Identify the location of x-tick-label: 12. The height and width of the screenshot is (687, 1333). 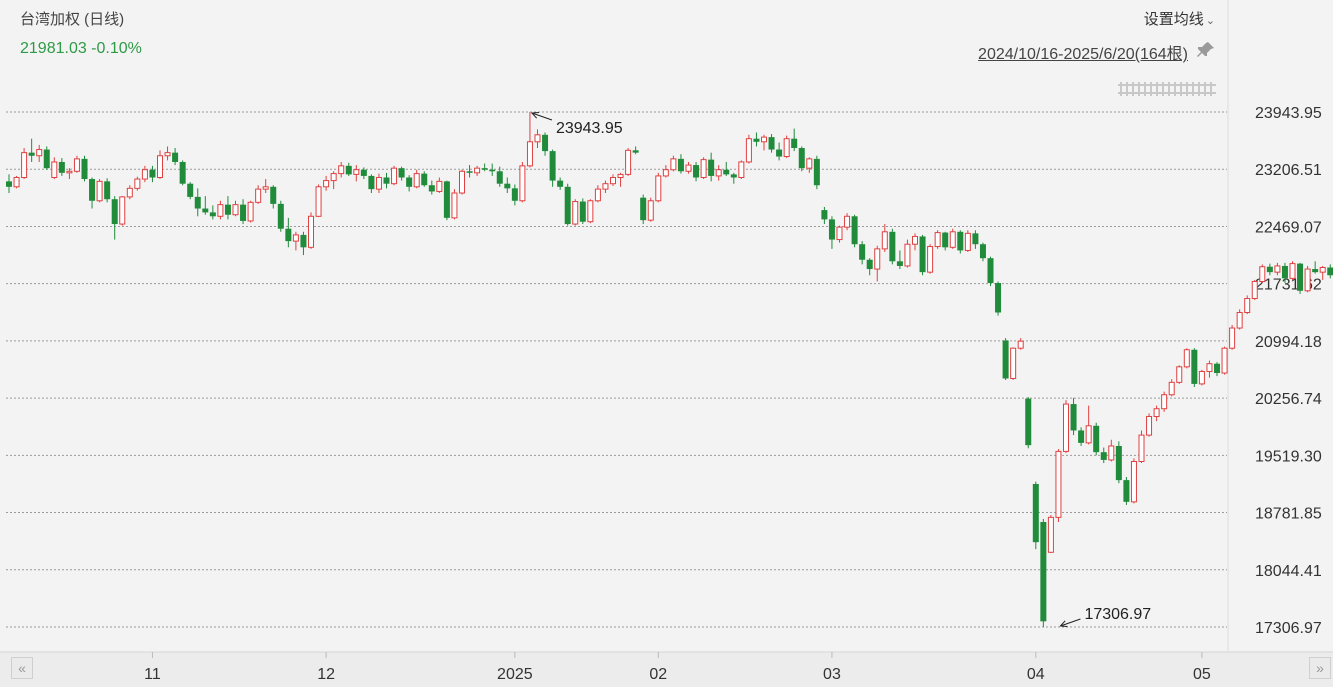
(326, 674).